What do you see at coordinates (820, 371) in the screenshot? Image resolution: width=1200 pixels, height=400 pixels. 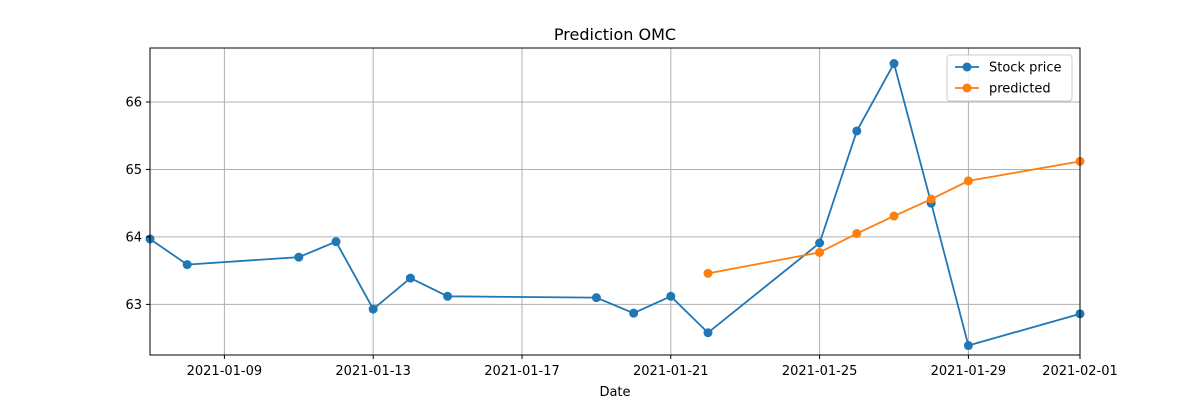 I see `x-tick-label: 2021-01-25` at bounding box center [820, 371].